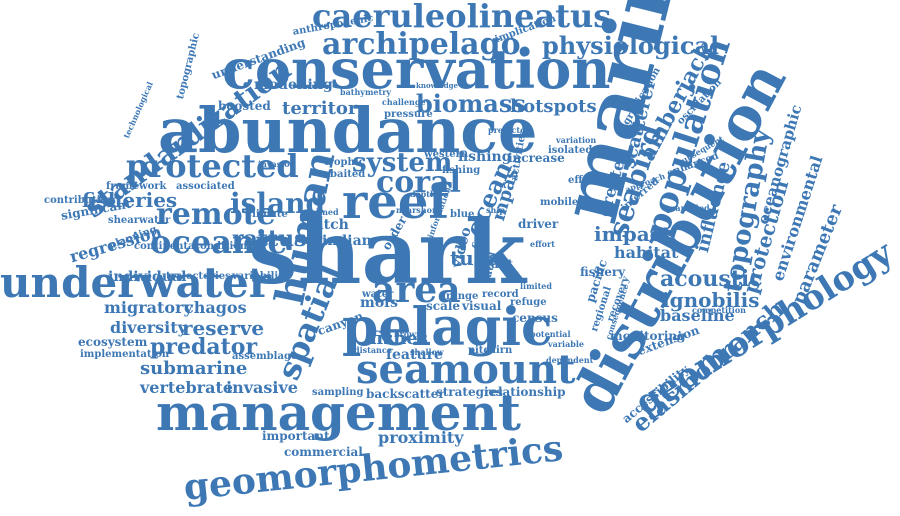 The image size is (900, 516). Describe the element at coordinates (416, 69) in the screenshot. I see `cloud-word: conservation` at that location.